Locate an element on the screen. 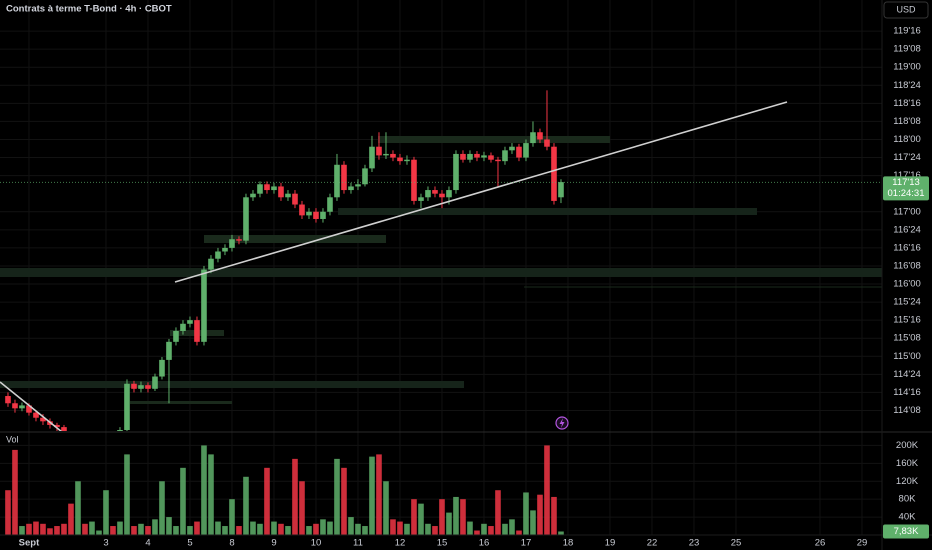 The height and width of the screenshot is (550, 932). y-tick-label: 116'24 is located at coordinates (907, 229).